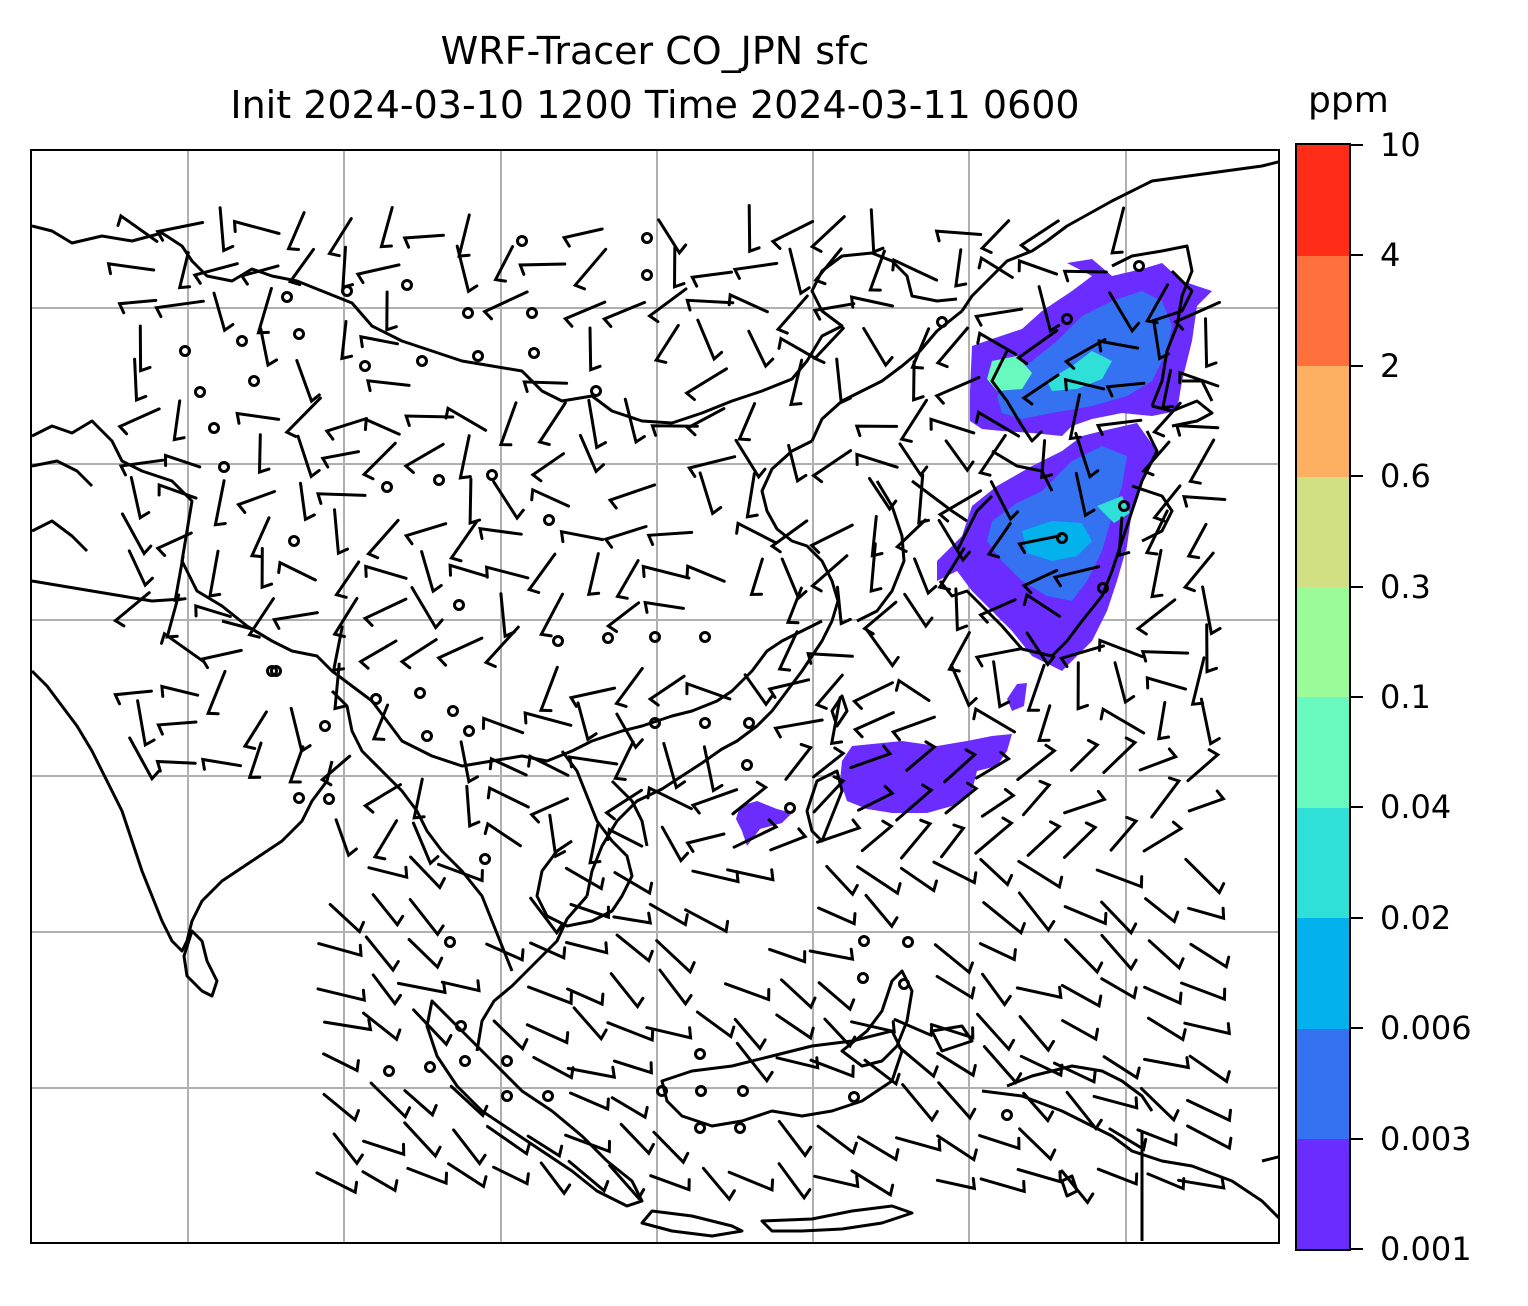  Describe the element at coordinates (1390, 255) in the screenshot. I see `colorbar-tick-label: 4` at that location.